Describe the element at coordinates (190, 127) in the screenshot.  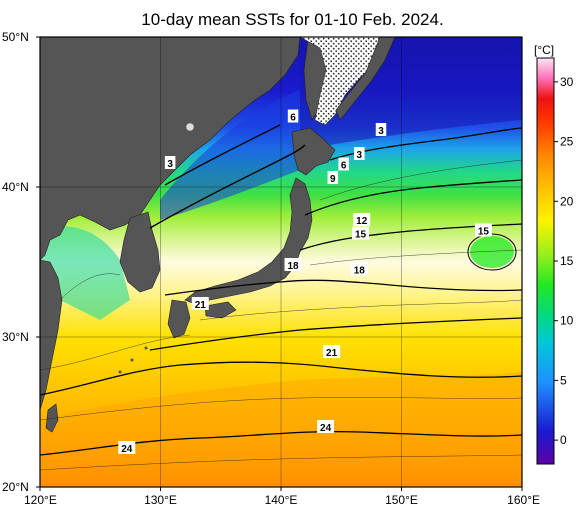
I see `izu-island` at that location.